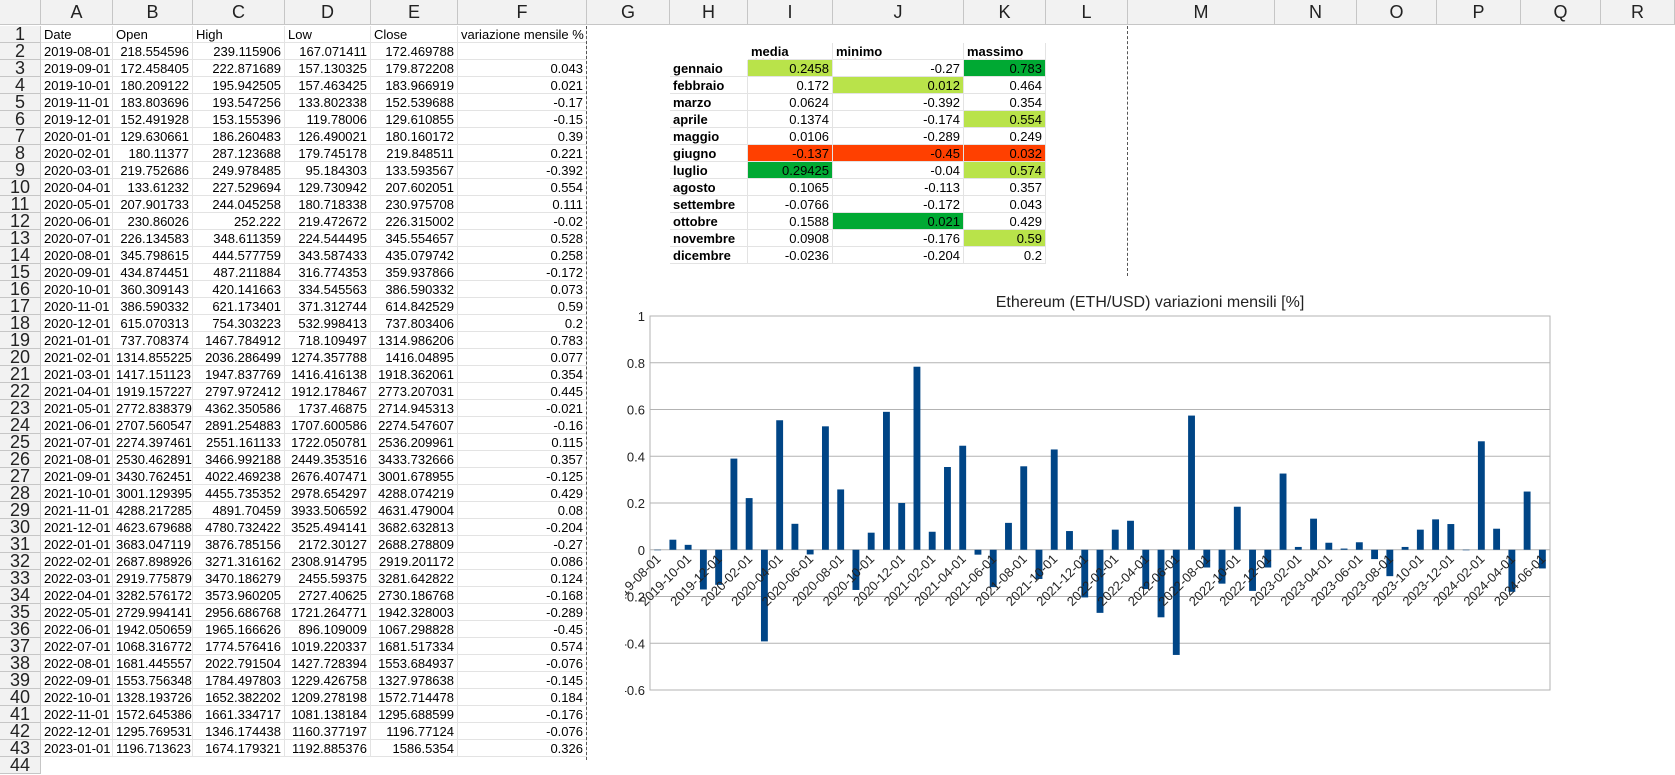 The height and width of the screenshot is (775, 1675). I want to click on value-cell: 129.630661, so click(153, 136).